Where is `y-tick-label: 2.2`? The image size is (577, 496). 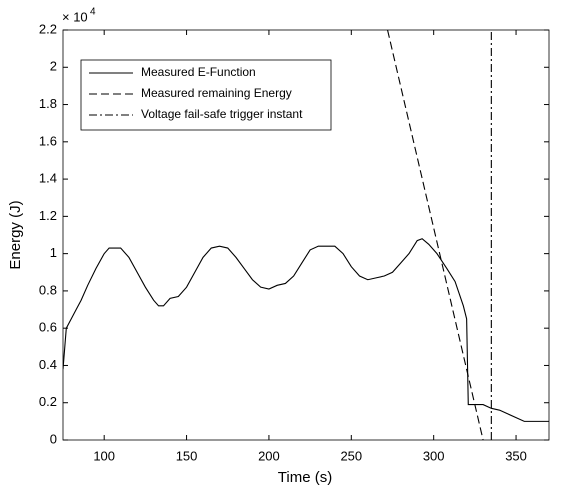 y-tick-label: 2.2 is located at coordinates (48, 28).